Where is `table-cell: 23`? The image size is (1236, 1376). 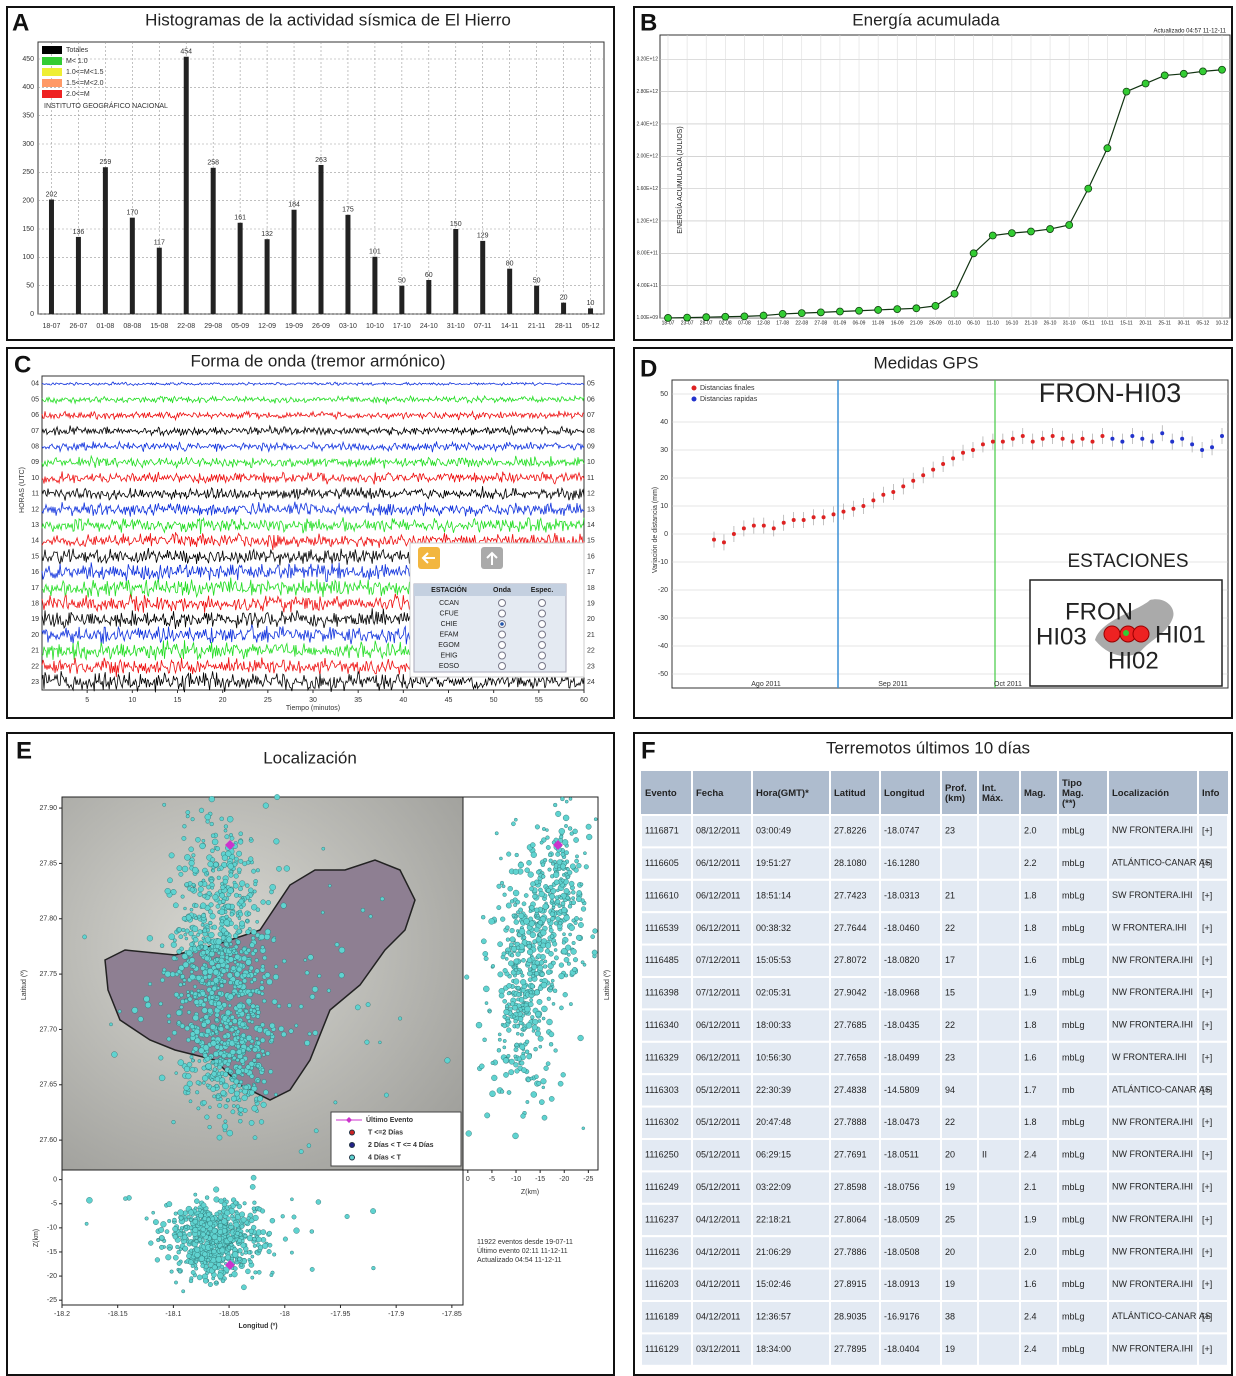
table-cell: 23 is located at coordinates (950, 831).